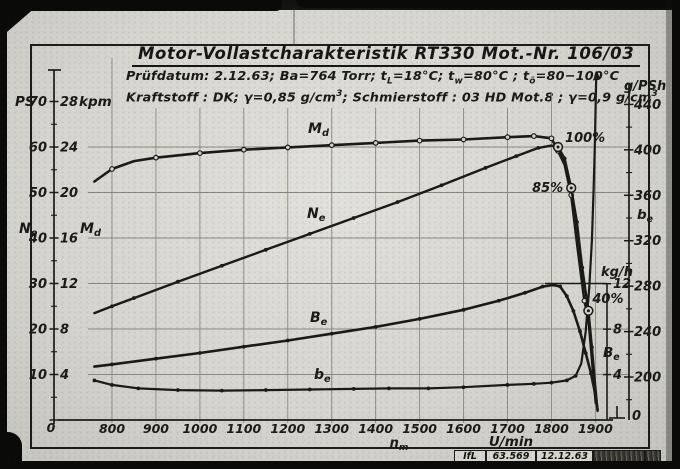 Image resolution: width=680 pixels, height=469 pixels. What do you see at coordinates (557, 456) in the screenshot?
I see `title-block: IfL 63.569 12.12.63` at bounding box center [557, 456].